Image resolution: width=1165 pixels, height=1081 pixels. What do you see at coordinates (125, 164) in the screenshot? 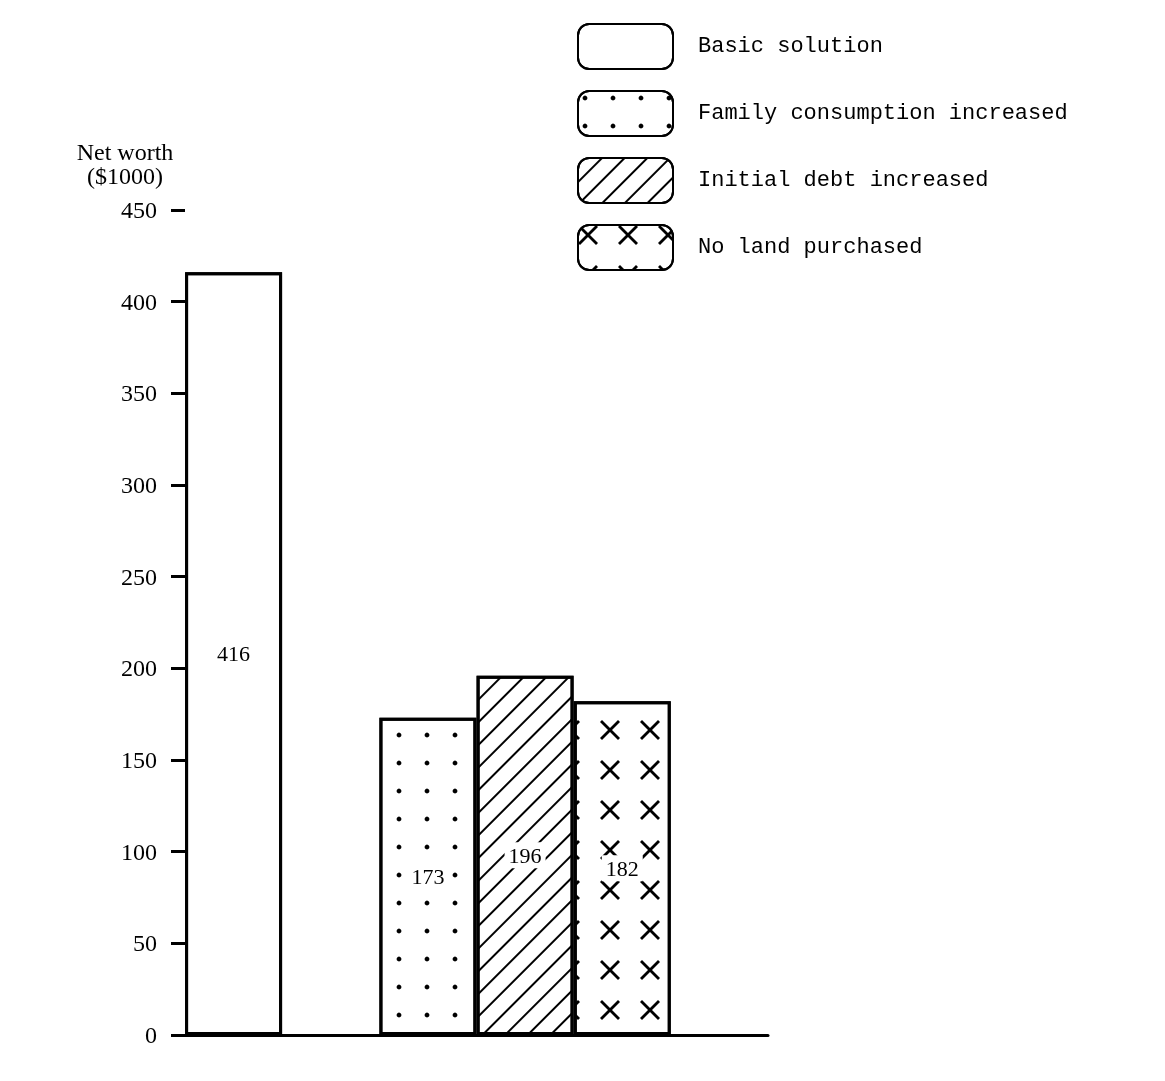
I see `y-axis-title: Net worth ($1000)` at bounding box center [125, 164].